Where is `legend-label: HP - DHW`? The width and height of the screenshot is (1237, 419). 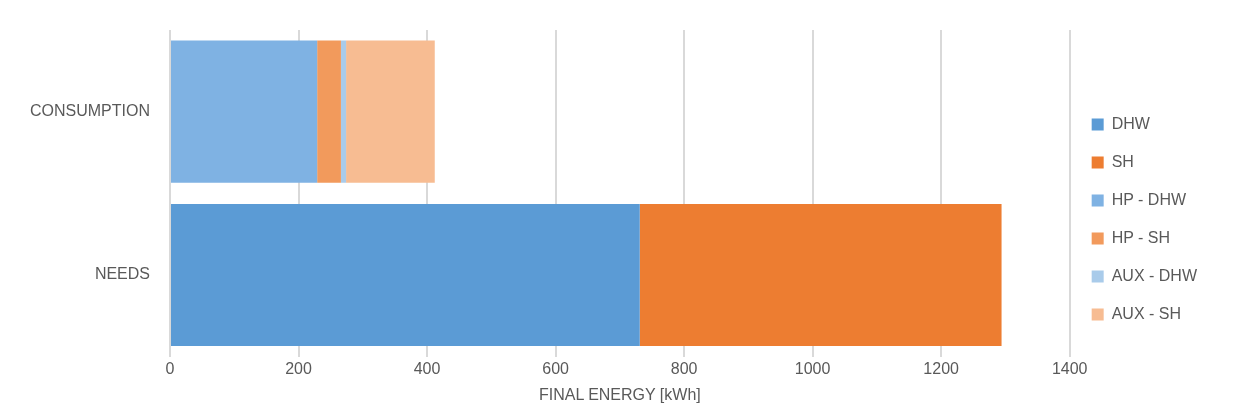 legend-label: HP - DHW is located at coordinates (1149, 199).